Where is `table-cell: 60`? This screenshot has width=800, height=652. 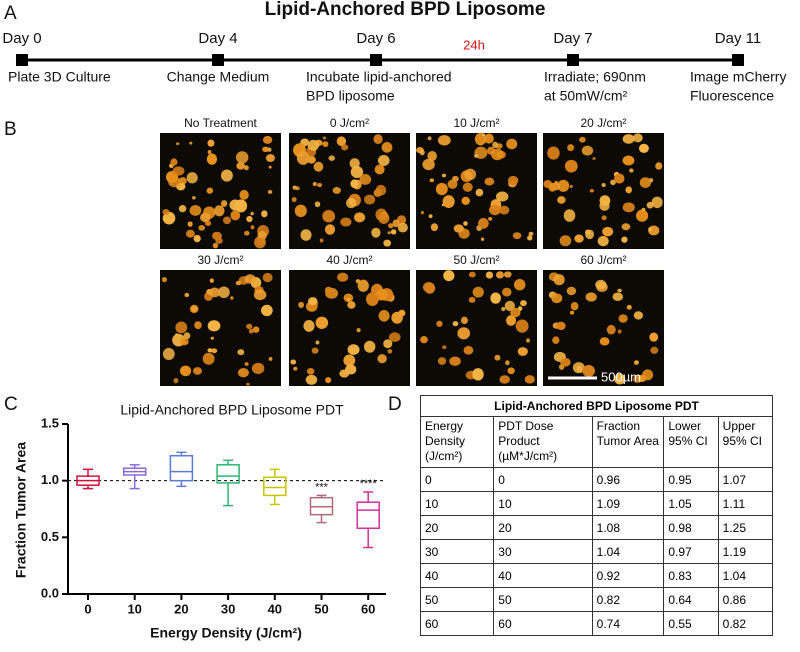 table-cell: 60 is located at coordinates (543, 623).